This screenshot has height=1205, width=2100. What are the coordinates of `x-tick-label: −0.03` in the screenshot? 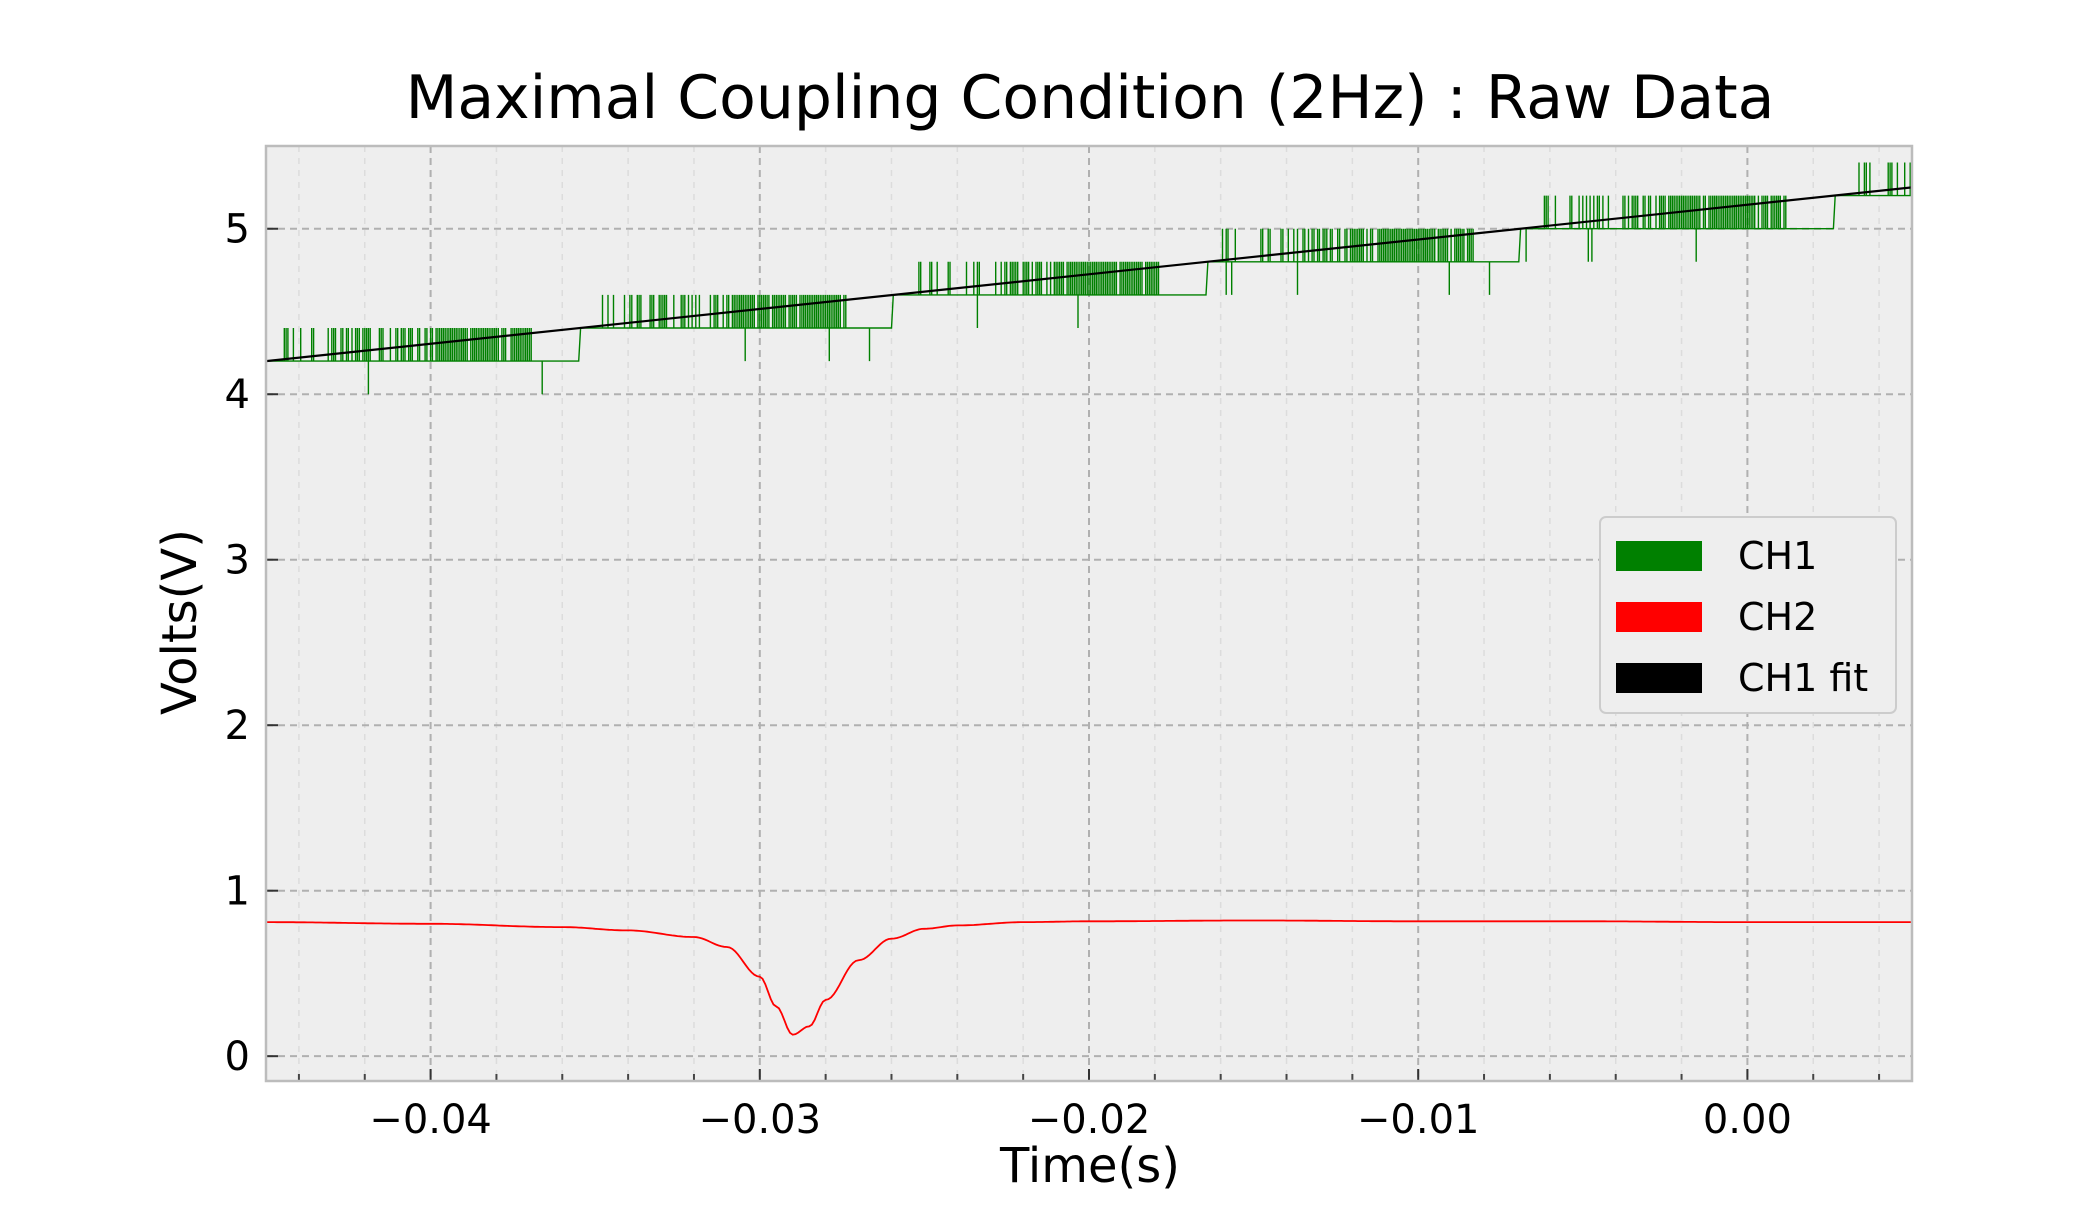 It's located at (760, 1120).